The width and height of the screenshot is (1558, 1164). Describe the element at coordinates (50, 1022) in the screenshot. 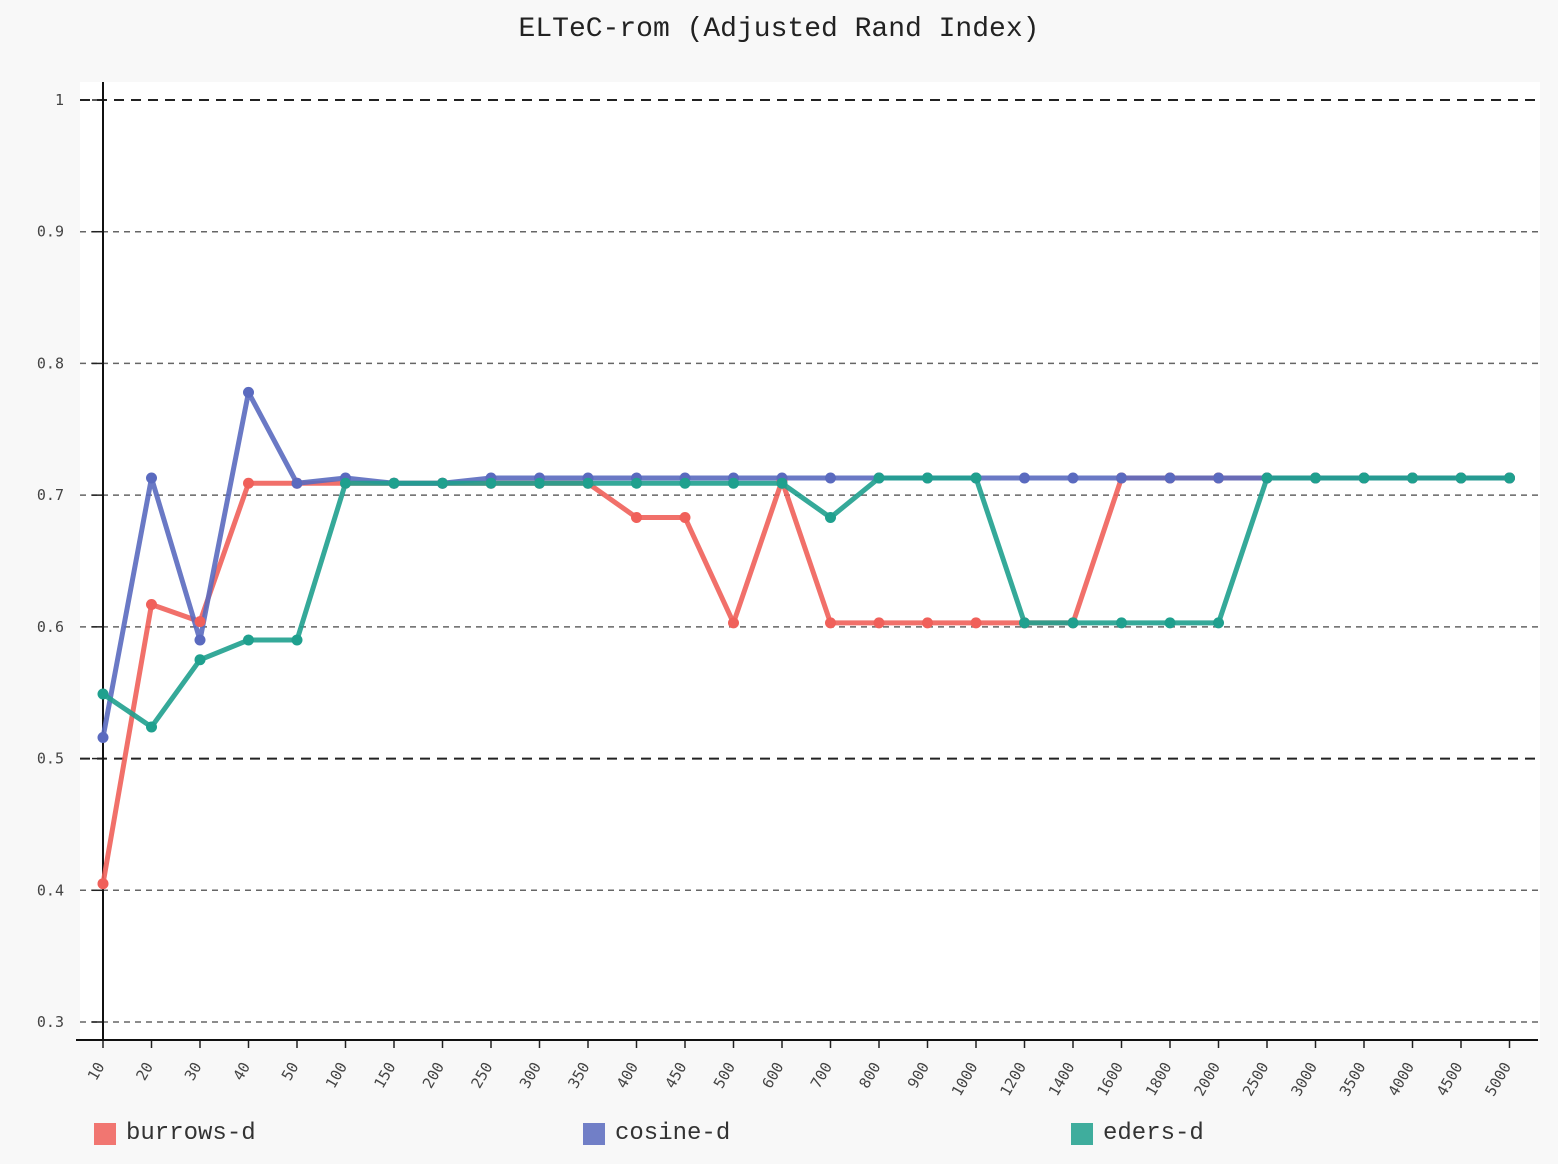

I see `y-tick-label: 0.3` at that location.